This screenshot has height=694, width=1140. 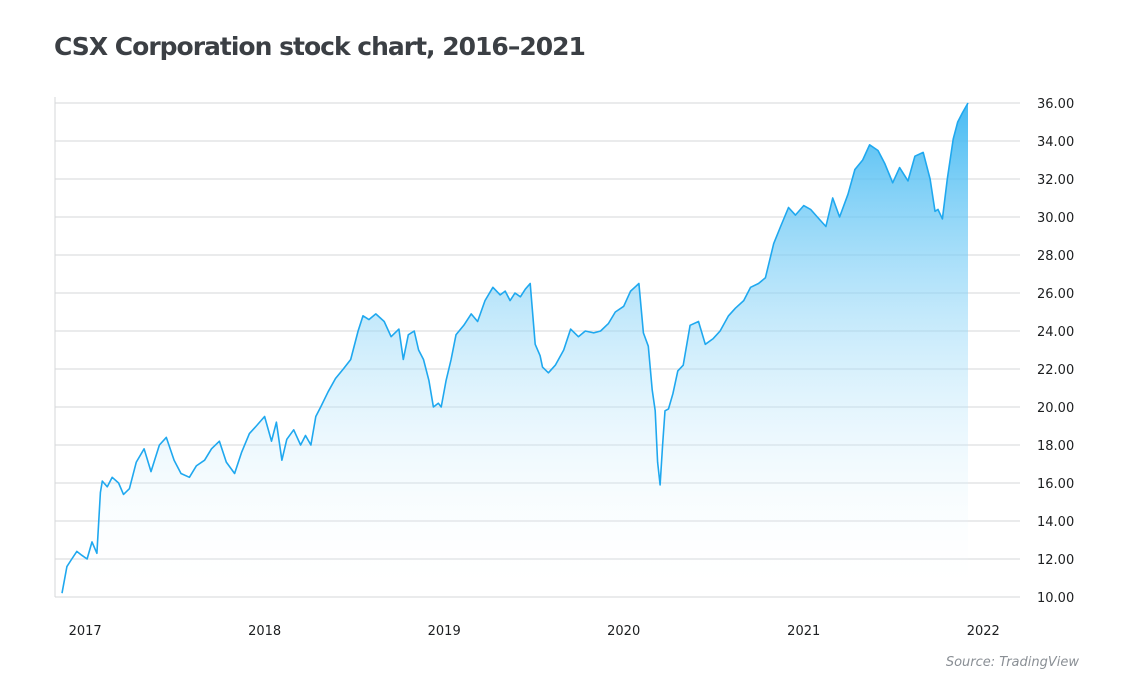 I want to click on y-tick-label: 18.00, so click(x=1055, y=446).